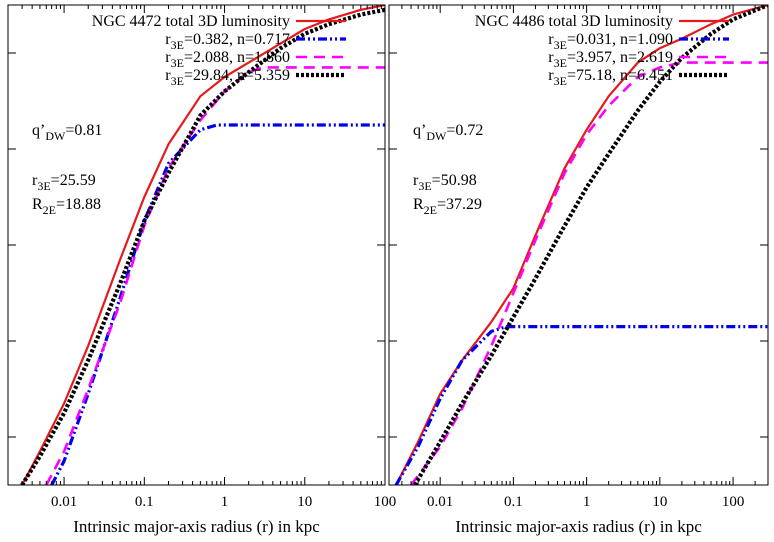  What do you see at coordinates (574, 21) in the screenshot?
I see `legend-label-1: NGC 4486 total 3D luminosity` at bounding box center [574, 21].